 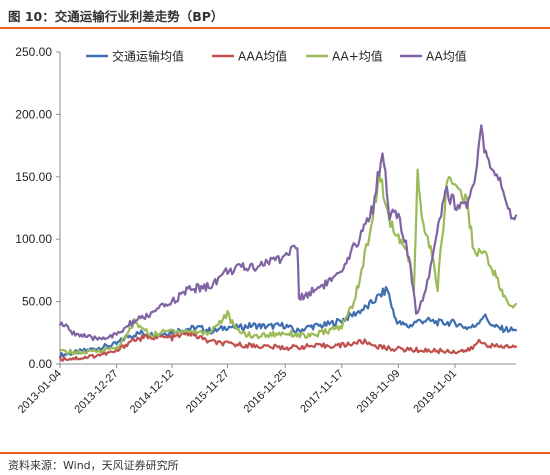 What do you see at coordinates (148, 56) in the screenshot?
I see `legend-label: 交通运输均值` at bounding box center [148, 56].